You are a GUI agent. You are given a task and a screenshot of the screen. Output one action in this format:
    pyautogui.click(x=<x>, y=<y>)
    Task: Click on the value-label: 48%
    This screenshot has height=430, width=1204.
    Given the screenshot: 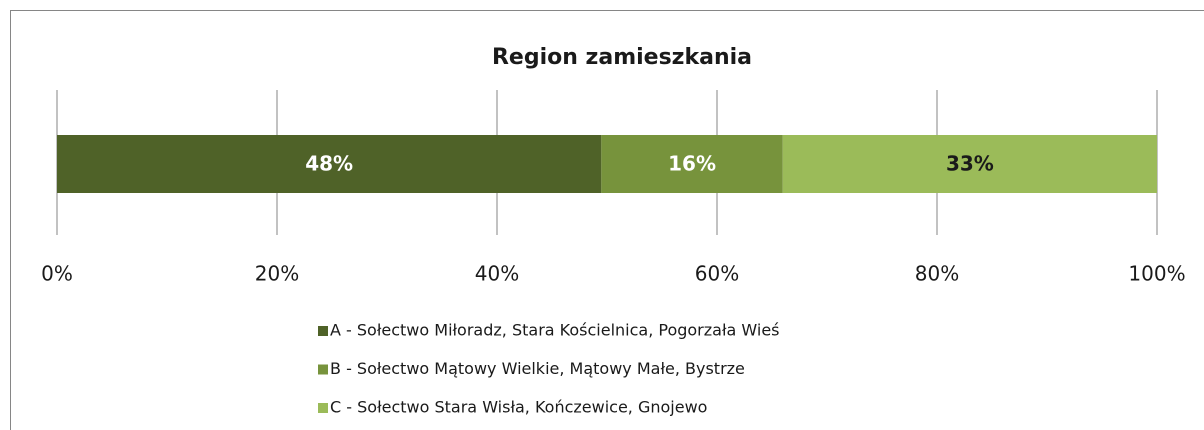 What is the action you would take?
    pyautogui.click(x=329, y=164)
    